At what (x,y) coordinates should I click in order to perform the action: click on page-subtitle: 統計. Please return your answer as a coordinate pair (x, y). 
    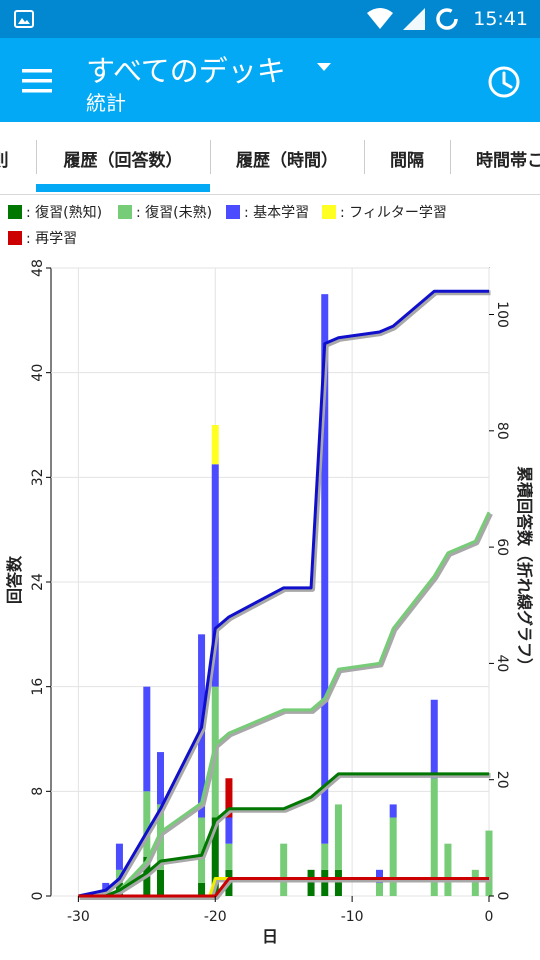
    Looking at the image, I should click on (106, 103).